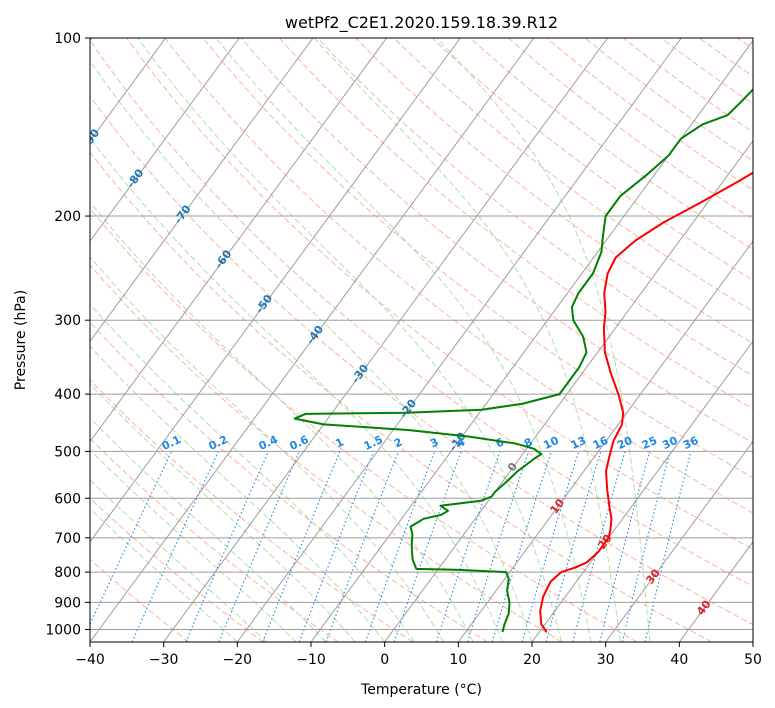  I want to click on x-tick-label: −40, so click(90, 660).